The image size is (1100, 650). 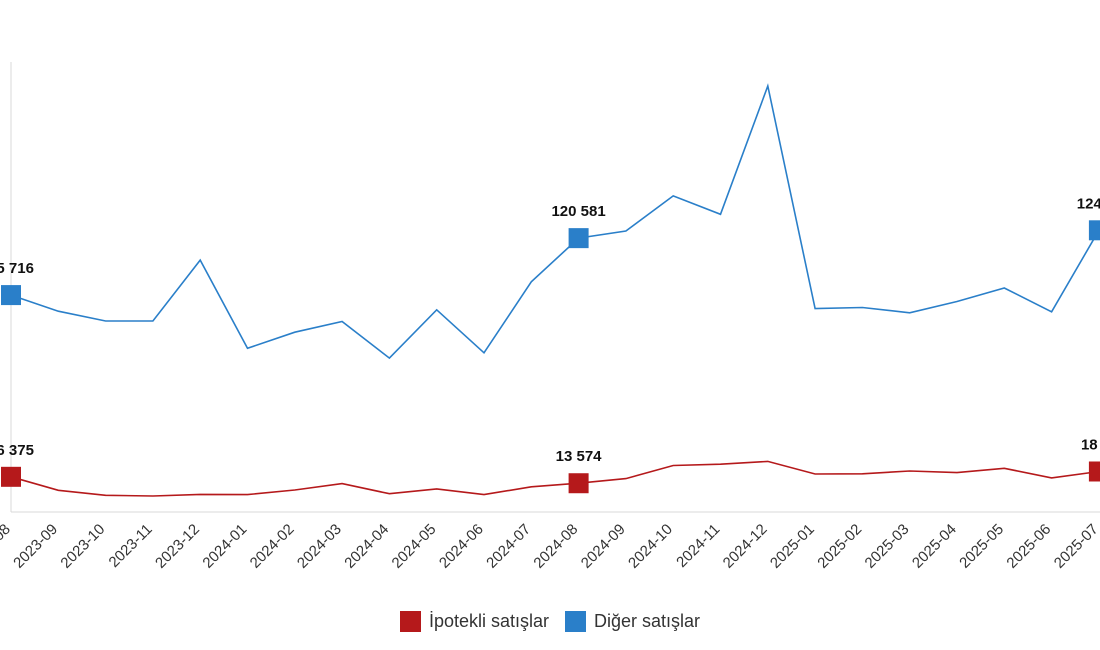 What do you see at coordinates (508, 546) in the screenshot?
I see `x-tick-label: 2024-07` at bounding box center [508, 546].